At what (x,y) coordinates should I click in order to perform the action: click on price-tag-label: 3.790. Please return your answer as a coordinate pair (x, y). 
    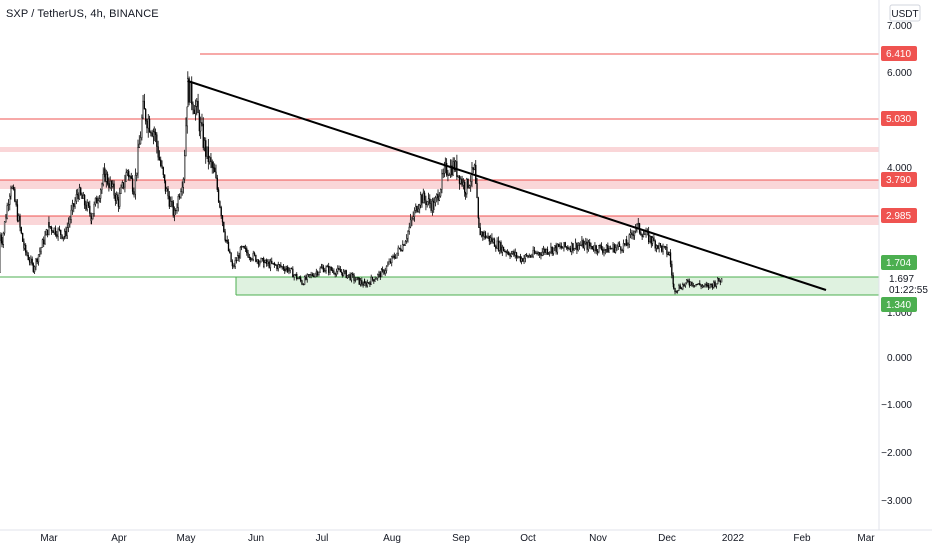
    Looking at the image, I should click on (898, 180).